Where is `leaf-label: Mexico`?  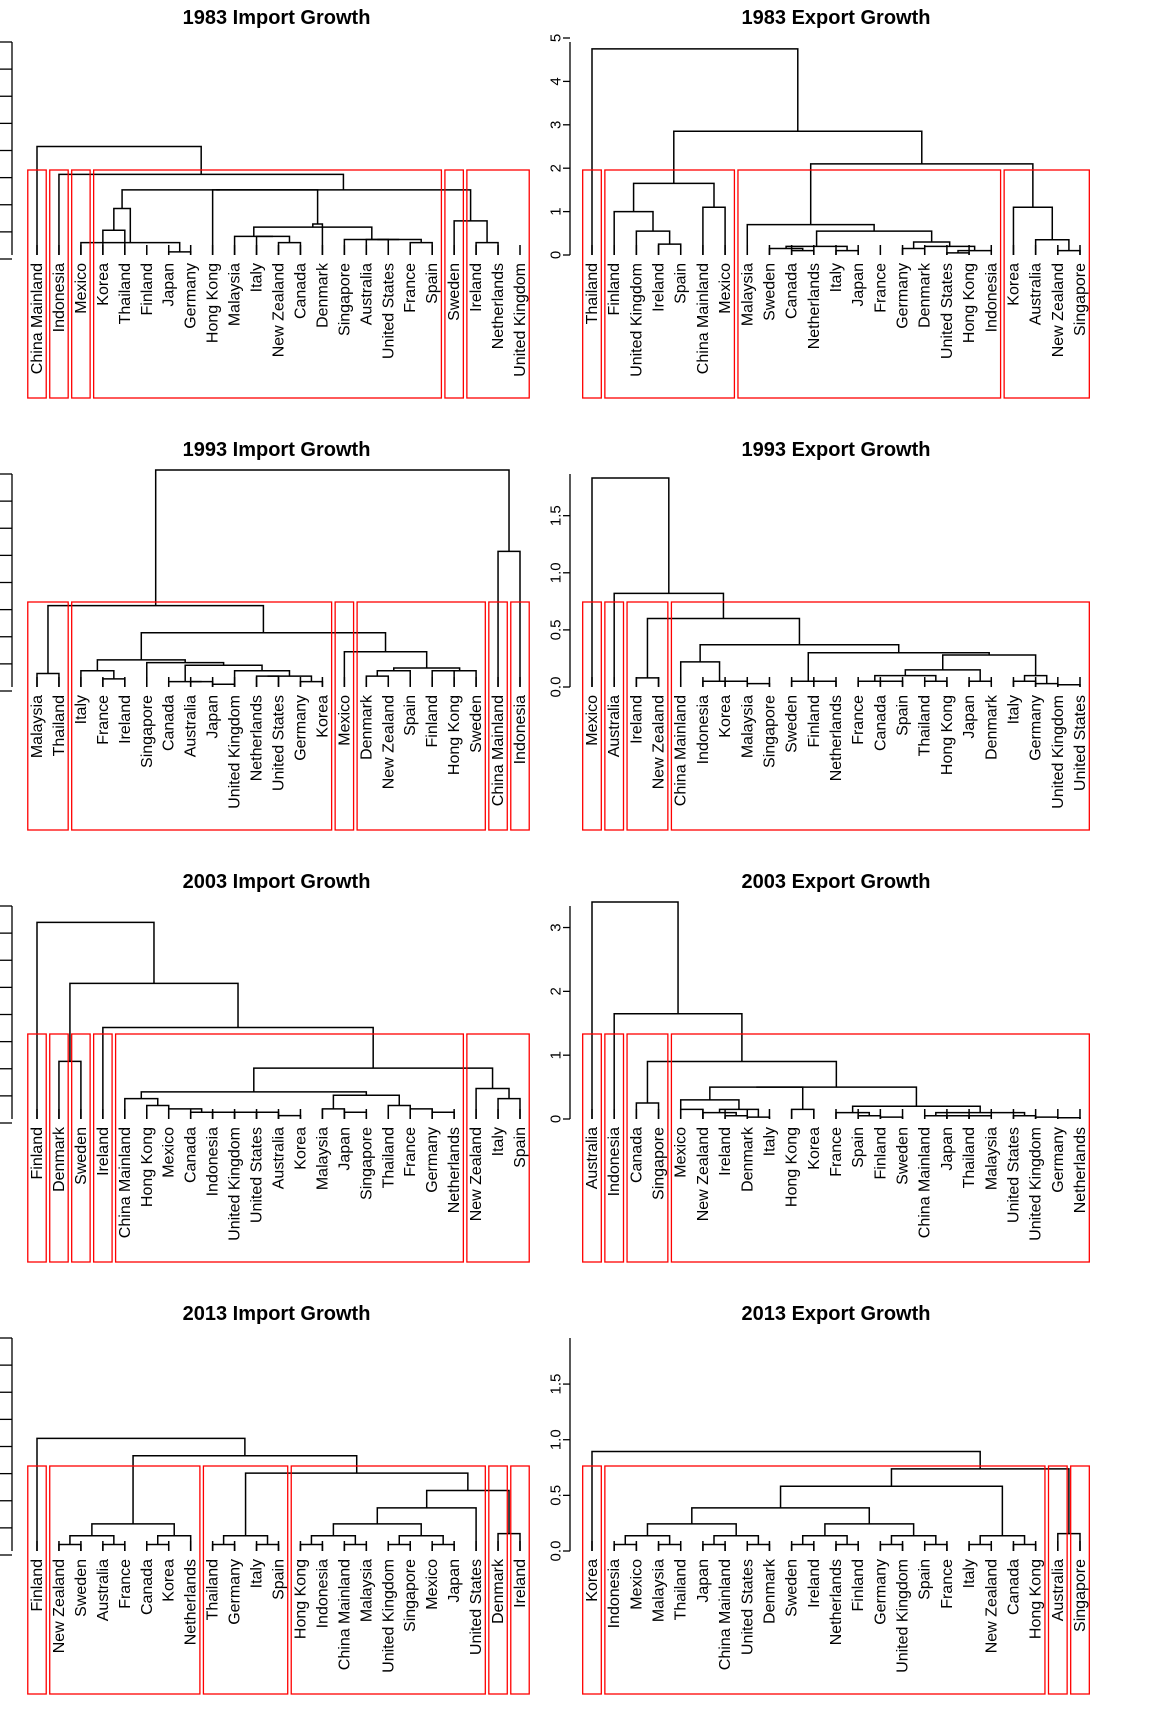
leaf-label: Mexico is located at coordinates (725, 288).